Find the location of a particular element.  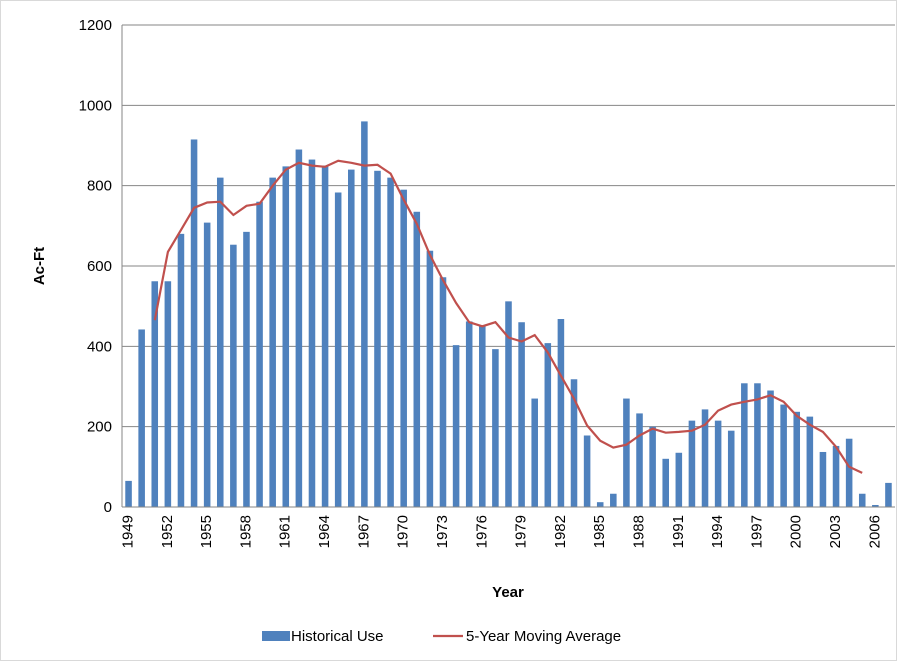

x-tick-label: 1958 is located at coordinates (245, 531).